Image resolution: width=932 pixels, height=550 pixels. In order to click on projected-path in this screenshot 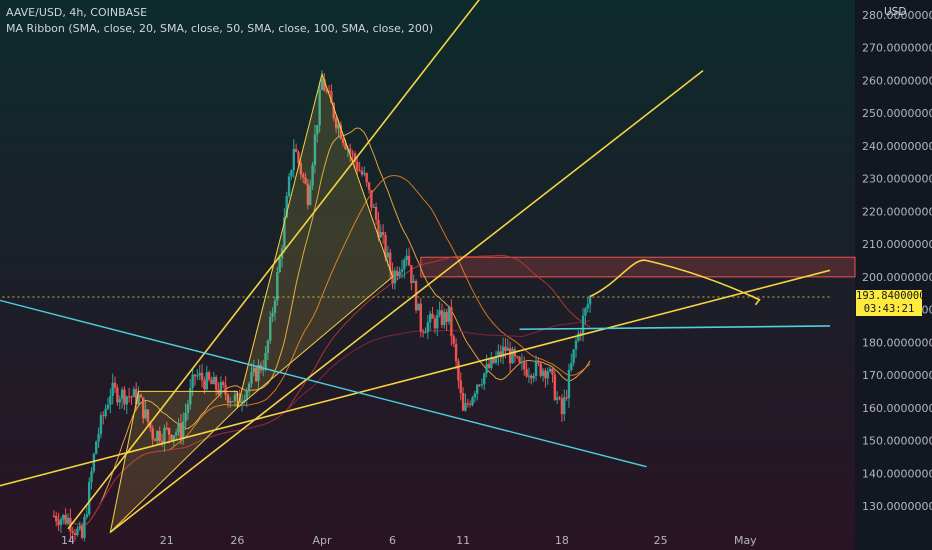, I will do `click(674, 280)`.